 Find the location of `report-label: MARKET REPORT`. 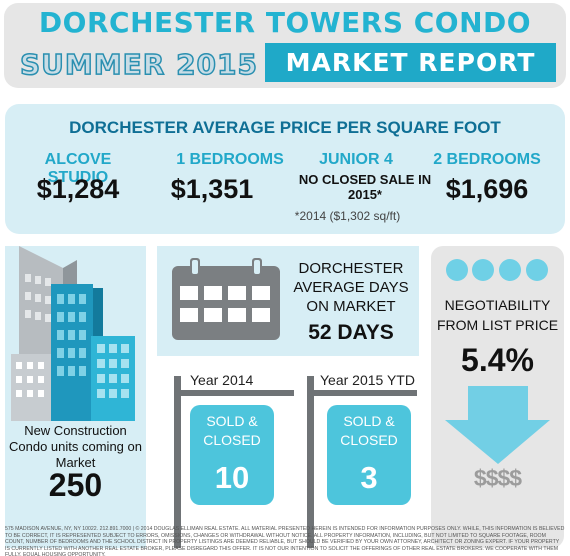

report-label: MARKET REPORT is located at coordinates (410, 62).